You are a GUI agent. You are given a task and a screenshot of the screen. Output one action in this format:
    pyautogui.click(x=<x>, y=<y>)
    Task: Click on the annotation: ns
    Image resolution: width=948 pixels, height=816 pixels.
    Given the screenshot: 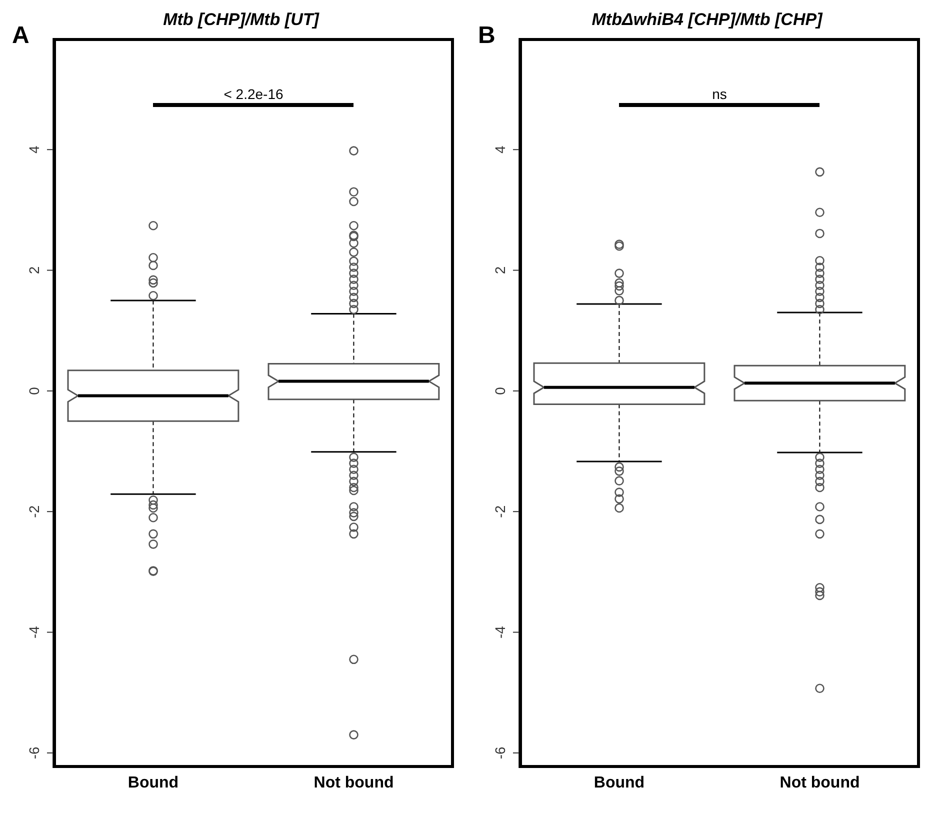 What is the action you would take?
    pyautogui.click(x=719, y=94)
    